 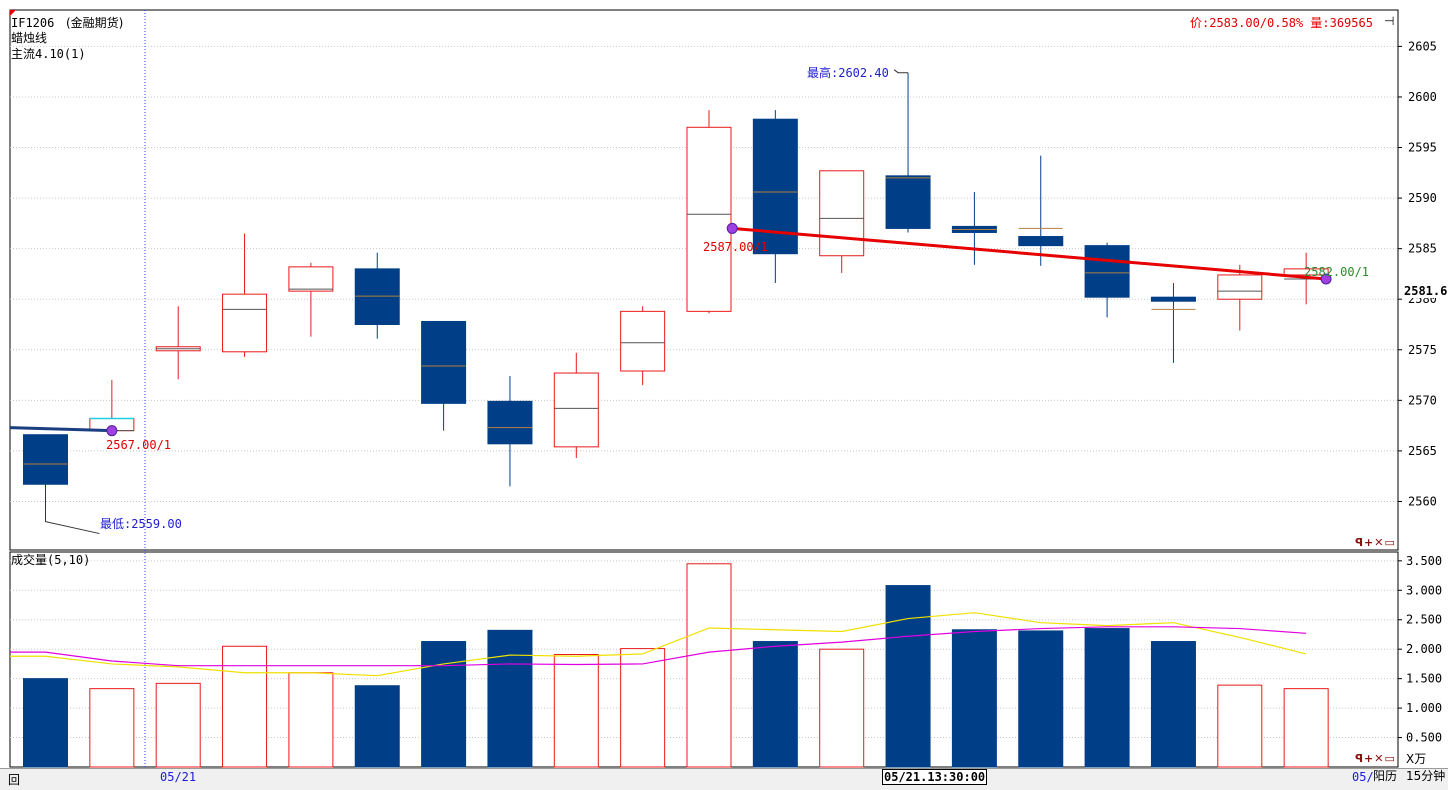 What do you see at coordinates (1424, 620) in the screenshot?
I see `volume-tick-label: 2.500` at bounding box center [1424, 620].